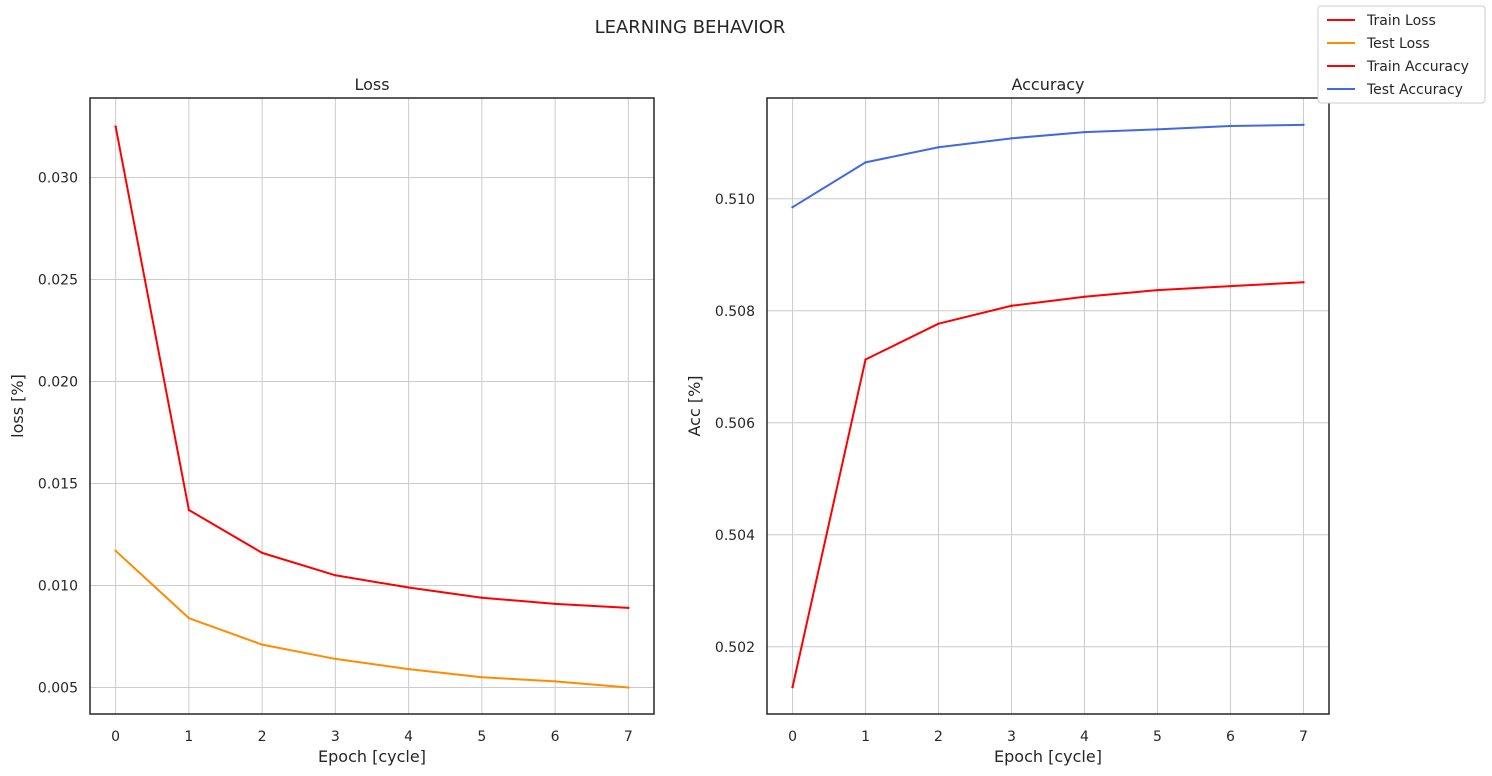  I want to click on loss-x-axis-label: Epoch [cycle], so click(372, 756).